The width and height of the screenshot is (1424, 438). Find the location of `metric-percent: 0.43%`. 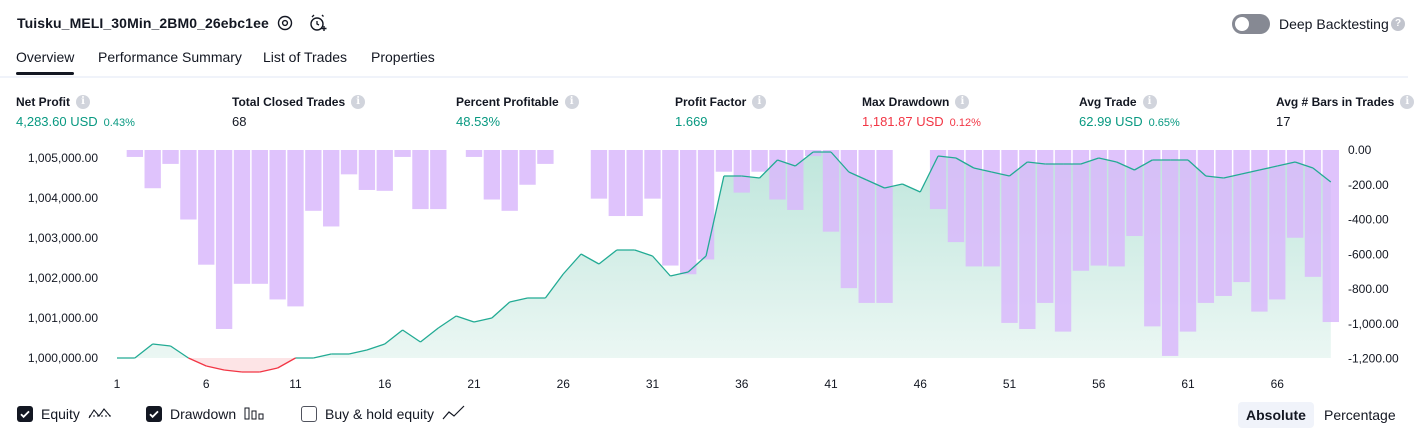

metric-percent: 0.43% is located at coordinates (119, 123).